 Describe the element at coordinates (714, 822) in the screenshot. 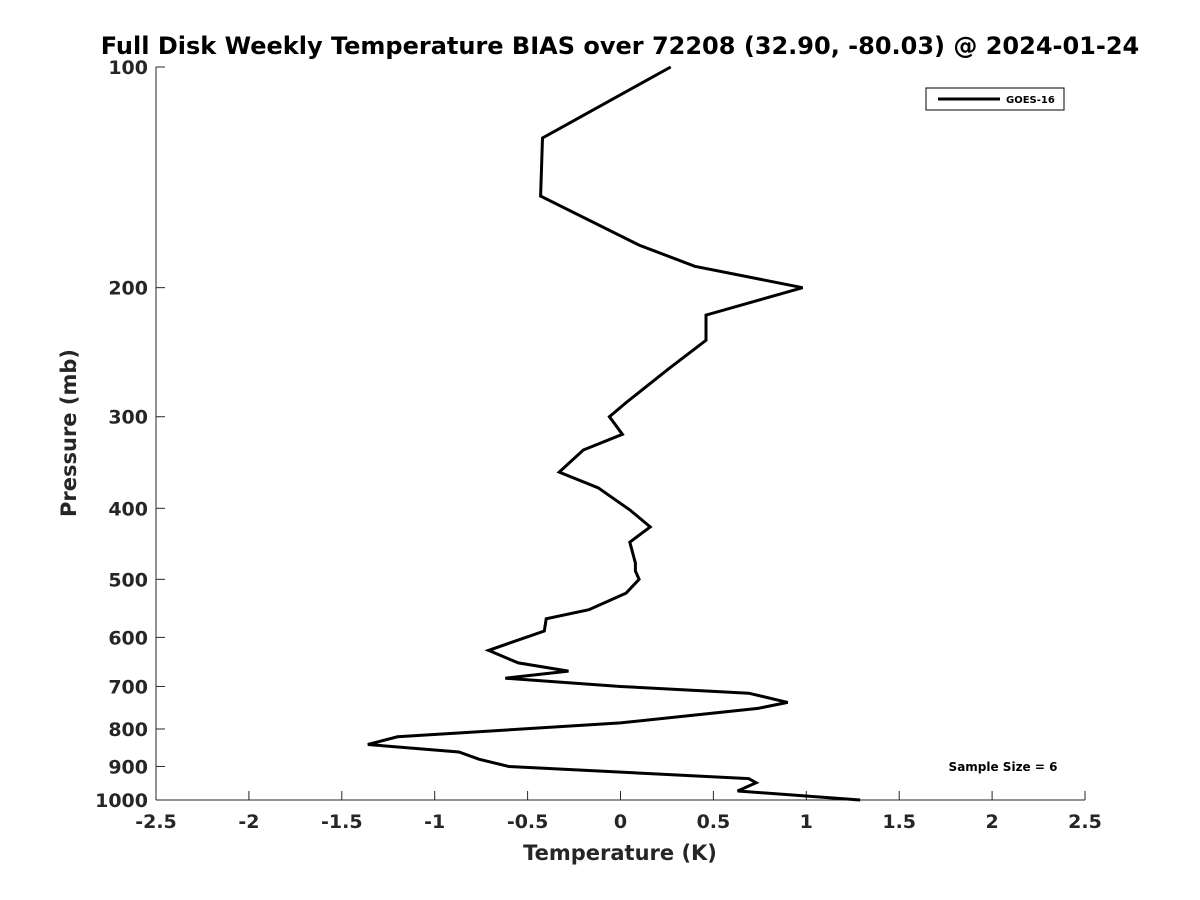

I see `x-tick-label: 0.5` at that location.